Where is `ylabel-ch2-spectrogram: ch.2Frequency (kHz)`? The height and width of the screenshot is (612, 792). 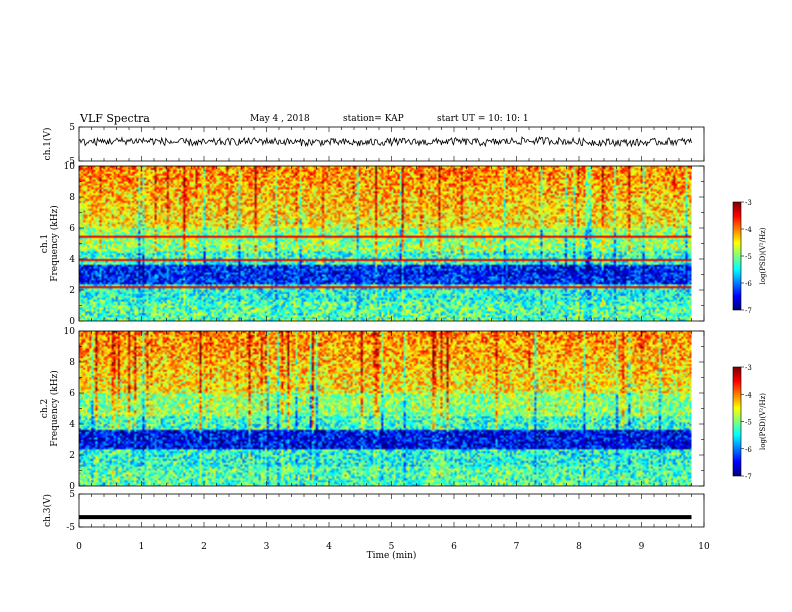
ylabel-ch2-spectrogram: ch.2Frequency (kHz) is located at coordinates (50, 408).